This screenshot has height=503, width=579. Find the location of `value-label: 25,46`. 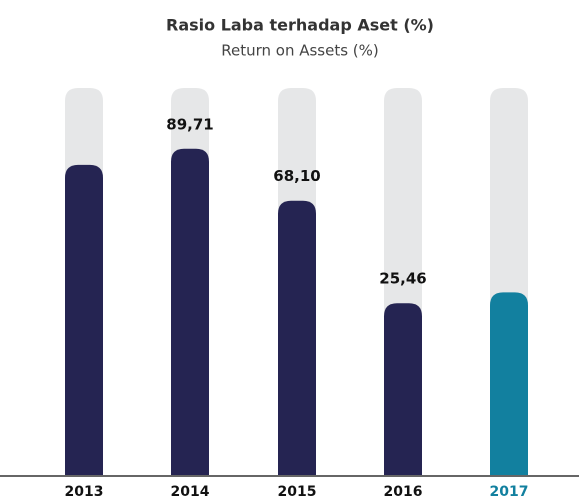

value-label: 25,46 is located at coordinates (402, 279).